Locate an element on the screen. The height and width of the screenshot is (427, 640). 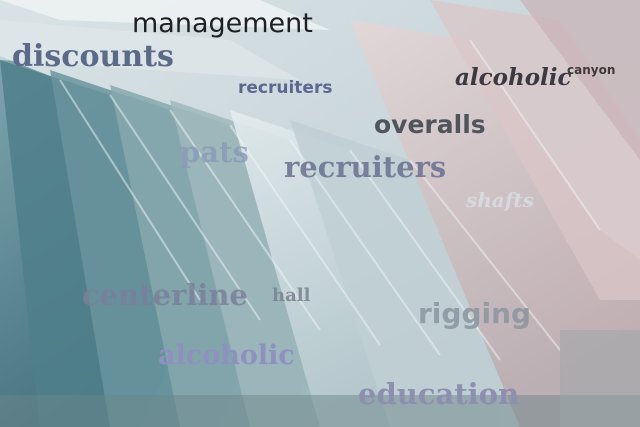
word-label: centerline is located at coordinates (165, 295).